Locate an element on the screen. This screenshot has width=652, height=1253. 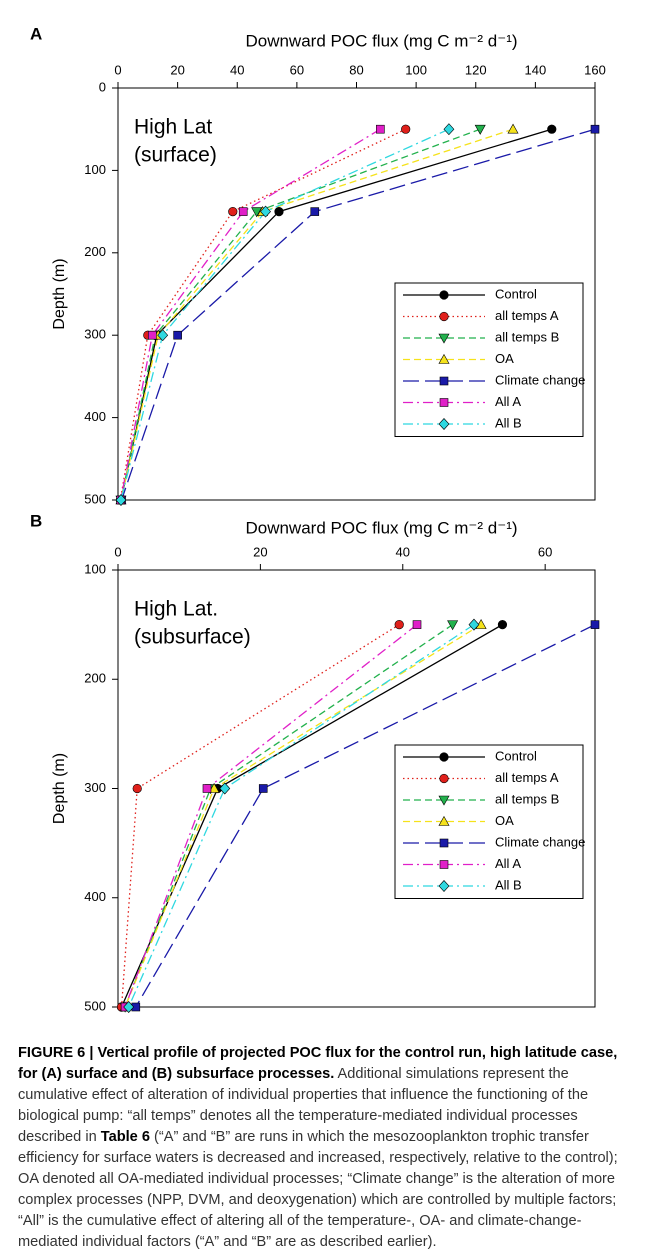
panel-label: B is located at coordinates (36, 520).